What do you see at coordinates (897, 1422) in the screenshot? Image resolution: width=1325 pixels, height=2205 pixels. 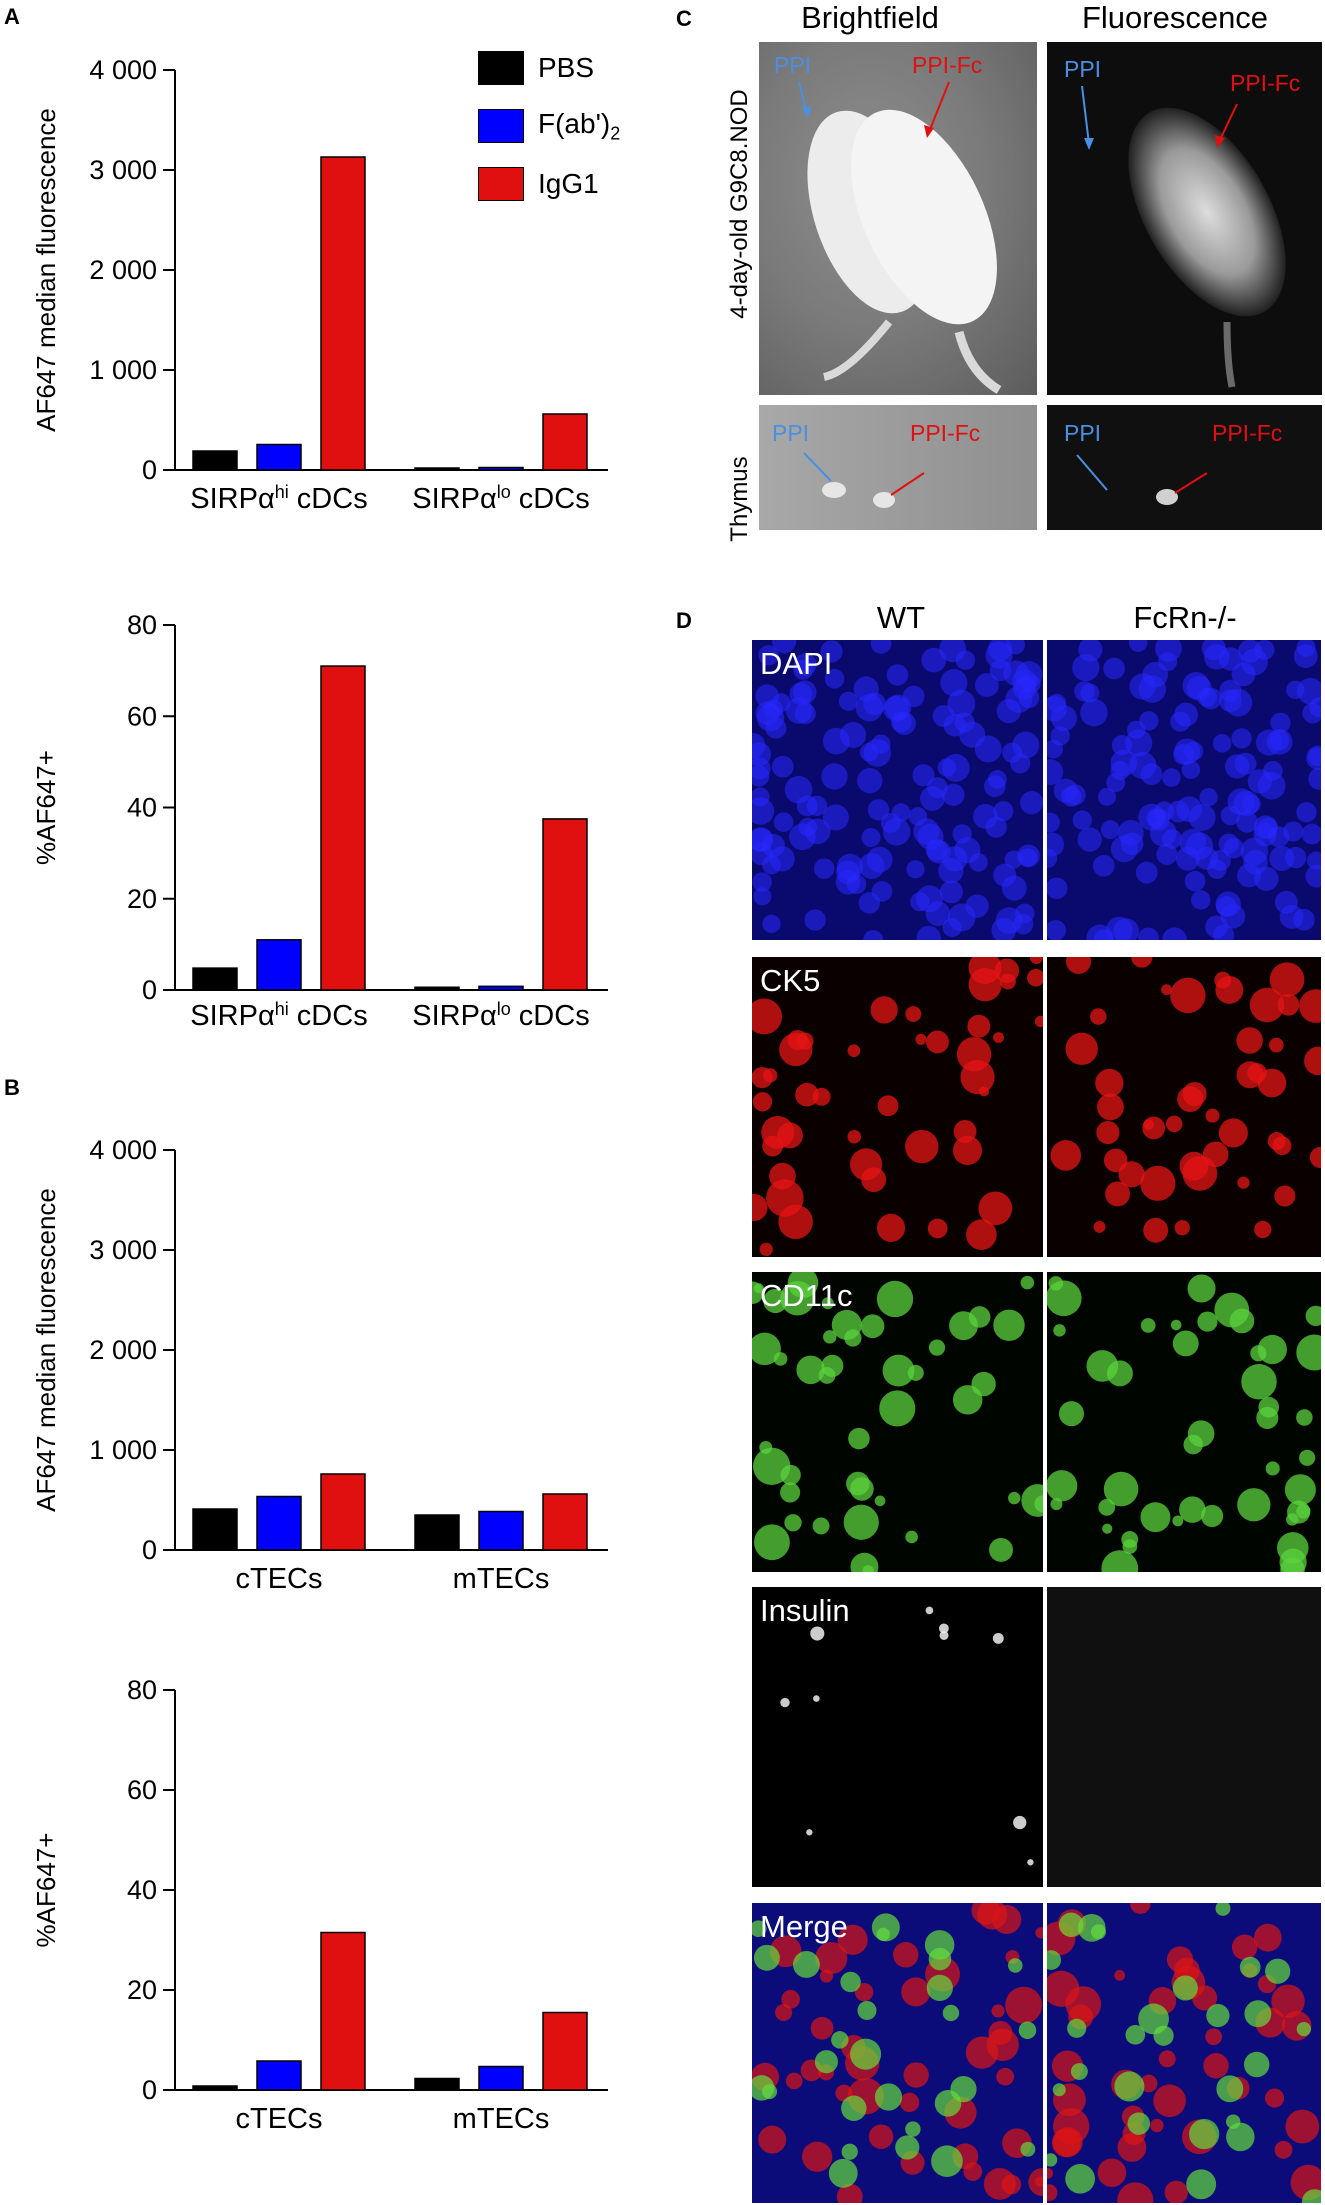 I see `micro-cd11c-wt: CD11c` at bounding box center [897, 1422].